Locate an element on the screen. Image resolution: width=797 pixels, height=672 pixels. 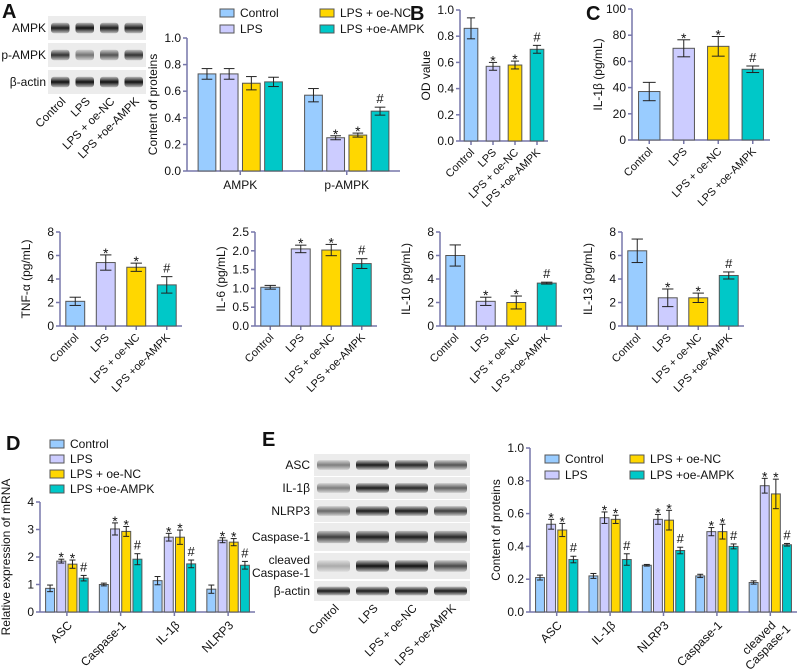
x-tick-label: p-AMPK is located at coordinates (346, 185).